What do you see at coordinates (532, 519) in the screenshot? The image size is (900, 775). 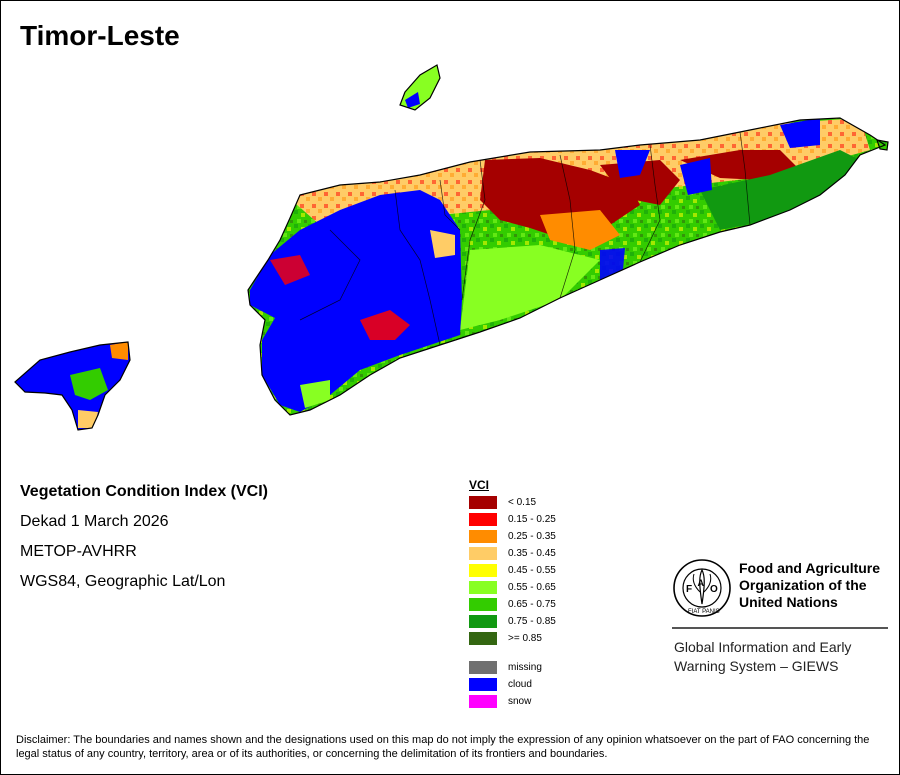 I see `legend-label: 0.15 - 0.25` at bounding box center [532, 519].